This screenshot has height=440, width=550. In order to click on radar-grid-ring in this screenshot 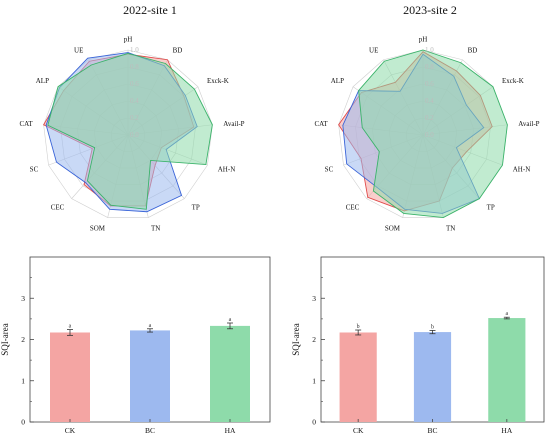, I will do `click(128, 133)`.